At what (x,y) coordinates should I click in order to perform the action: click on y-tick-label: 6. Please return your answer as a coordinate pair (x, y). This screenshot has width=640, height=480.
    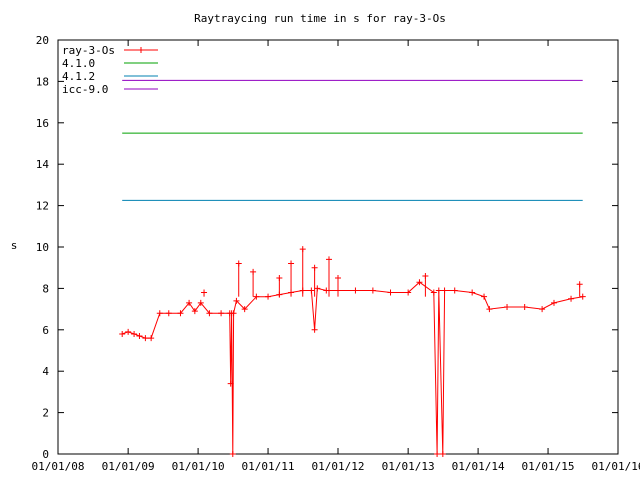
    Looking at the image, I should click on (45, 330).